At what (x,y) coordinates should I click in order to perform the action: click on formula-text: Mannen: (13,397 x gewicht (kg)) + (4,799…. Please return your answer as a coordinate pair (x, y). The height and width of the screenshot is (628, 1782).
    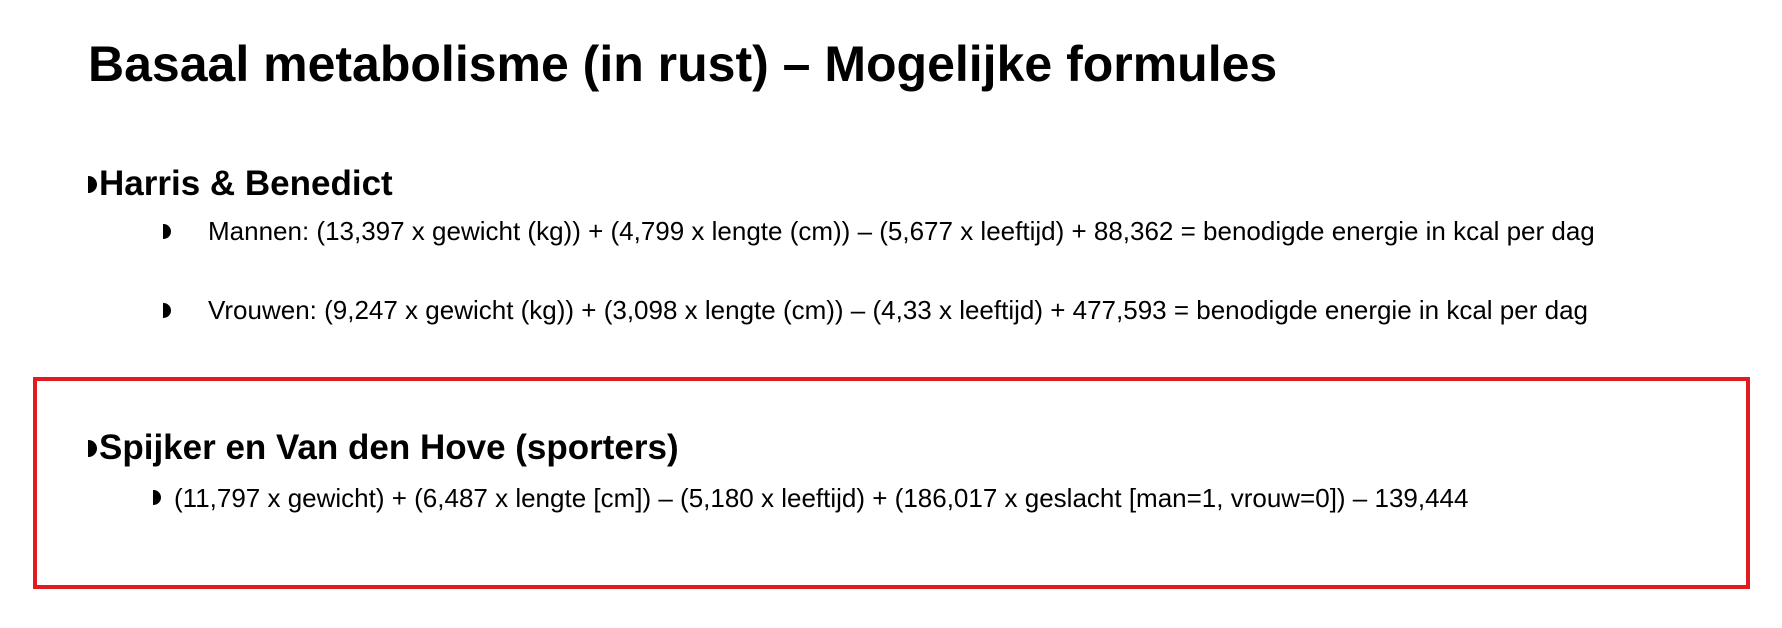
    Looking at the image, I should click on (901, 231).